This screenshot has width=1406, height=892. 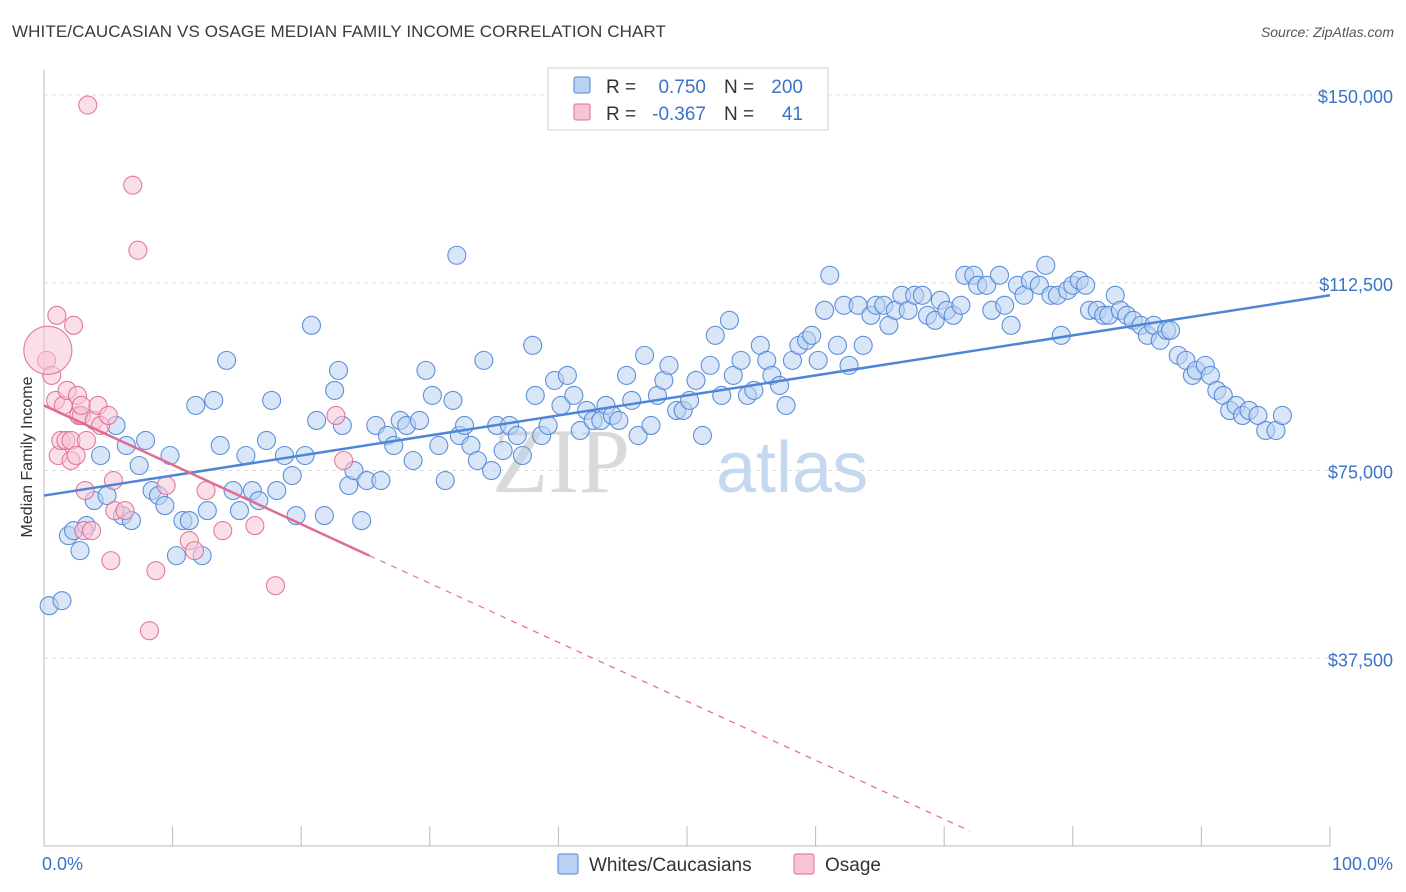 I want to click on stat-legend: R = 0.750 N = 200 R = -0.367 N = 41, so click(x=688, y=99).